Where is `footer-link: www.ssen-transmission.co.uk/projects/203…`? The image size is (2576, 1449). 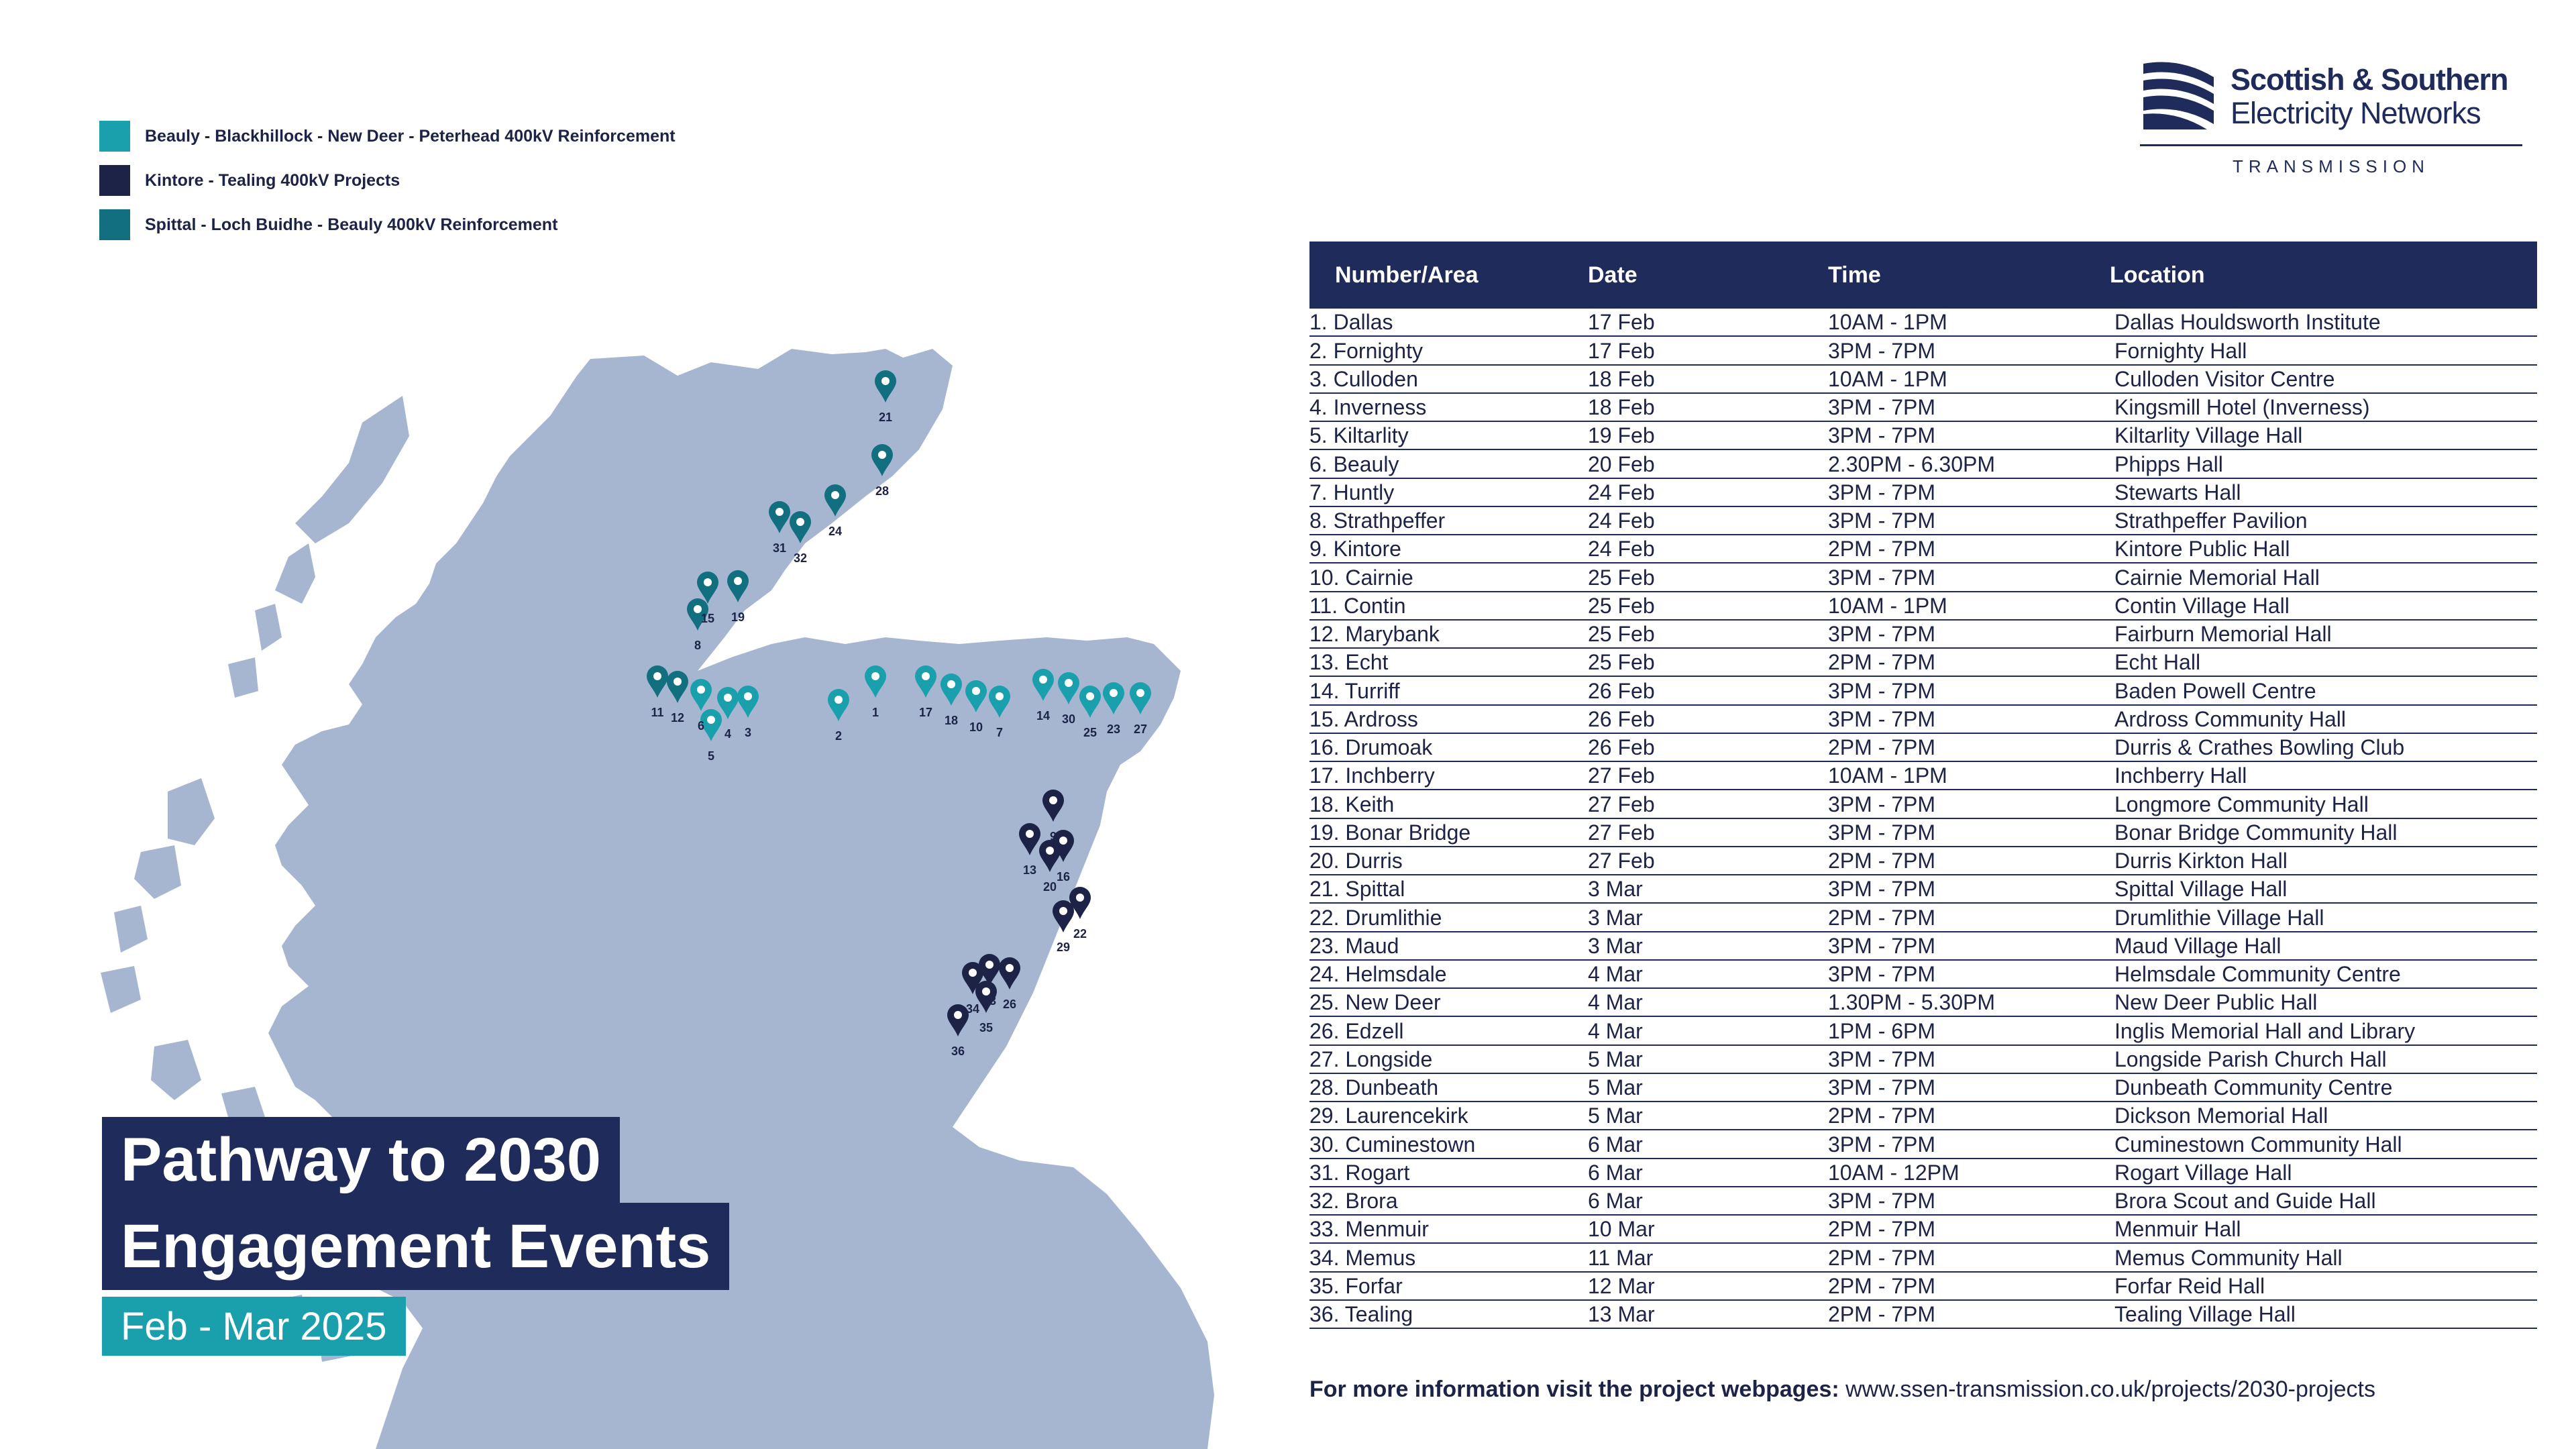
footer-link: www.ssen-transmission.co.uk/projects/203… is located at coordinates (2110, 1389).